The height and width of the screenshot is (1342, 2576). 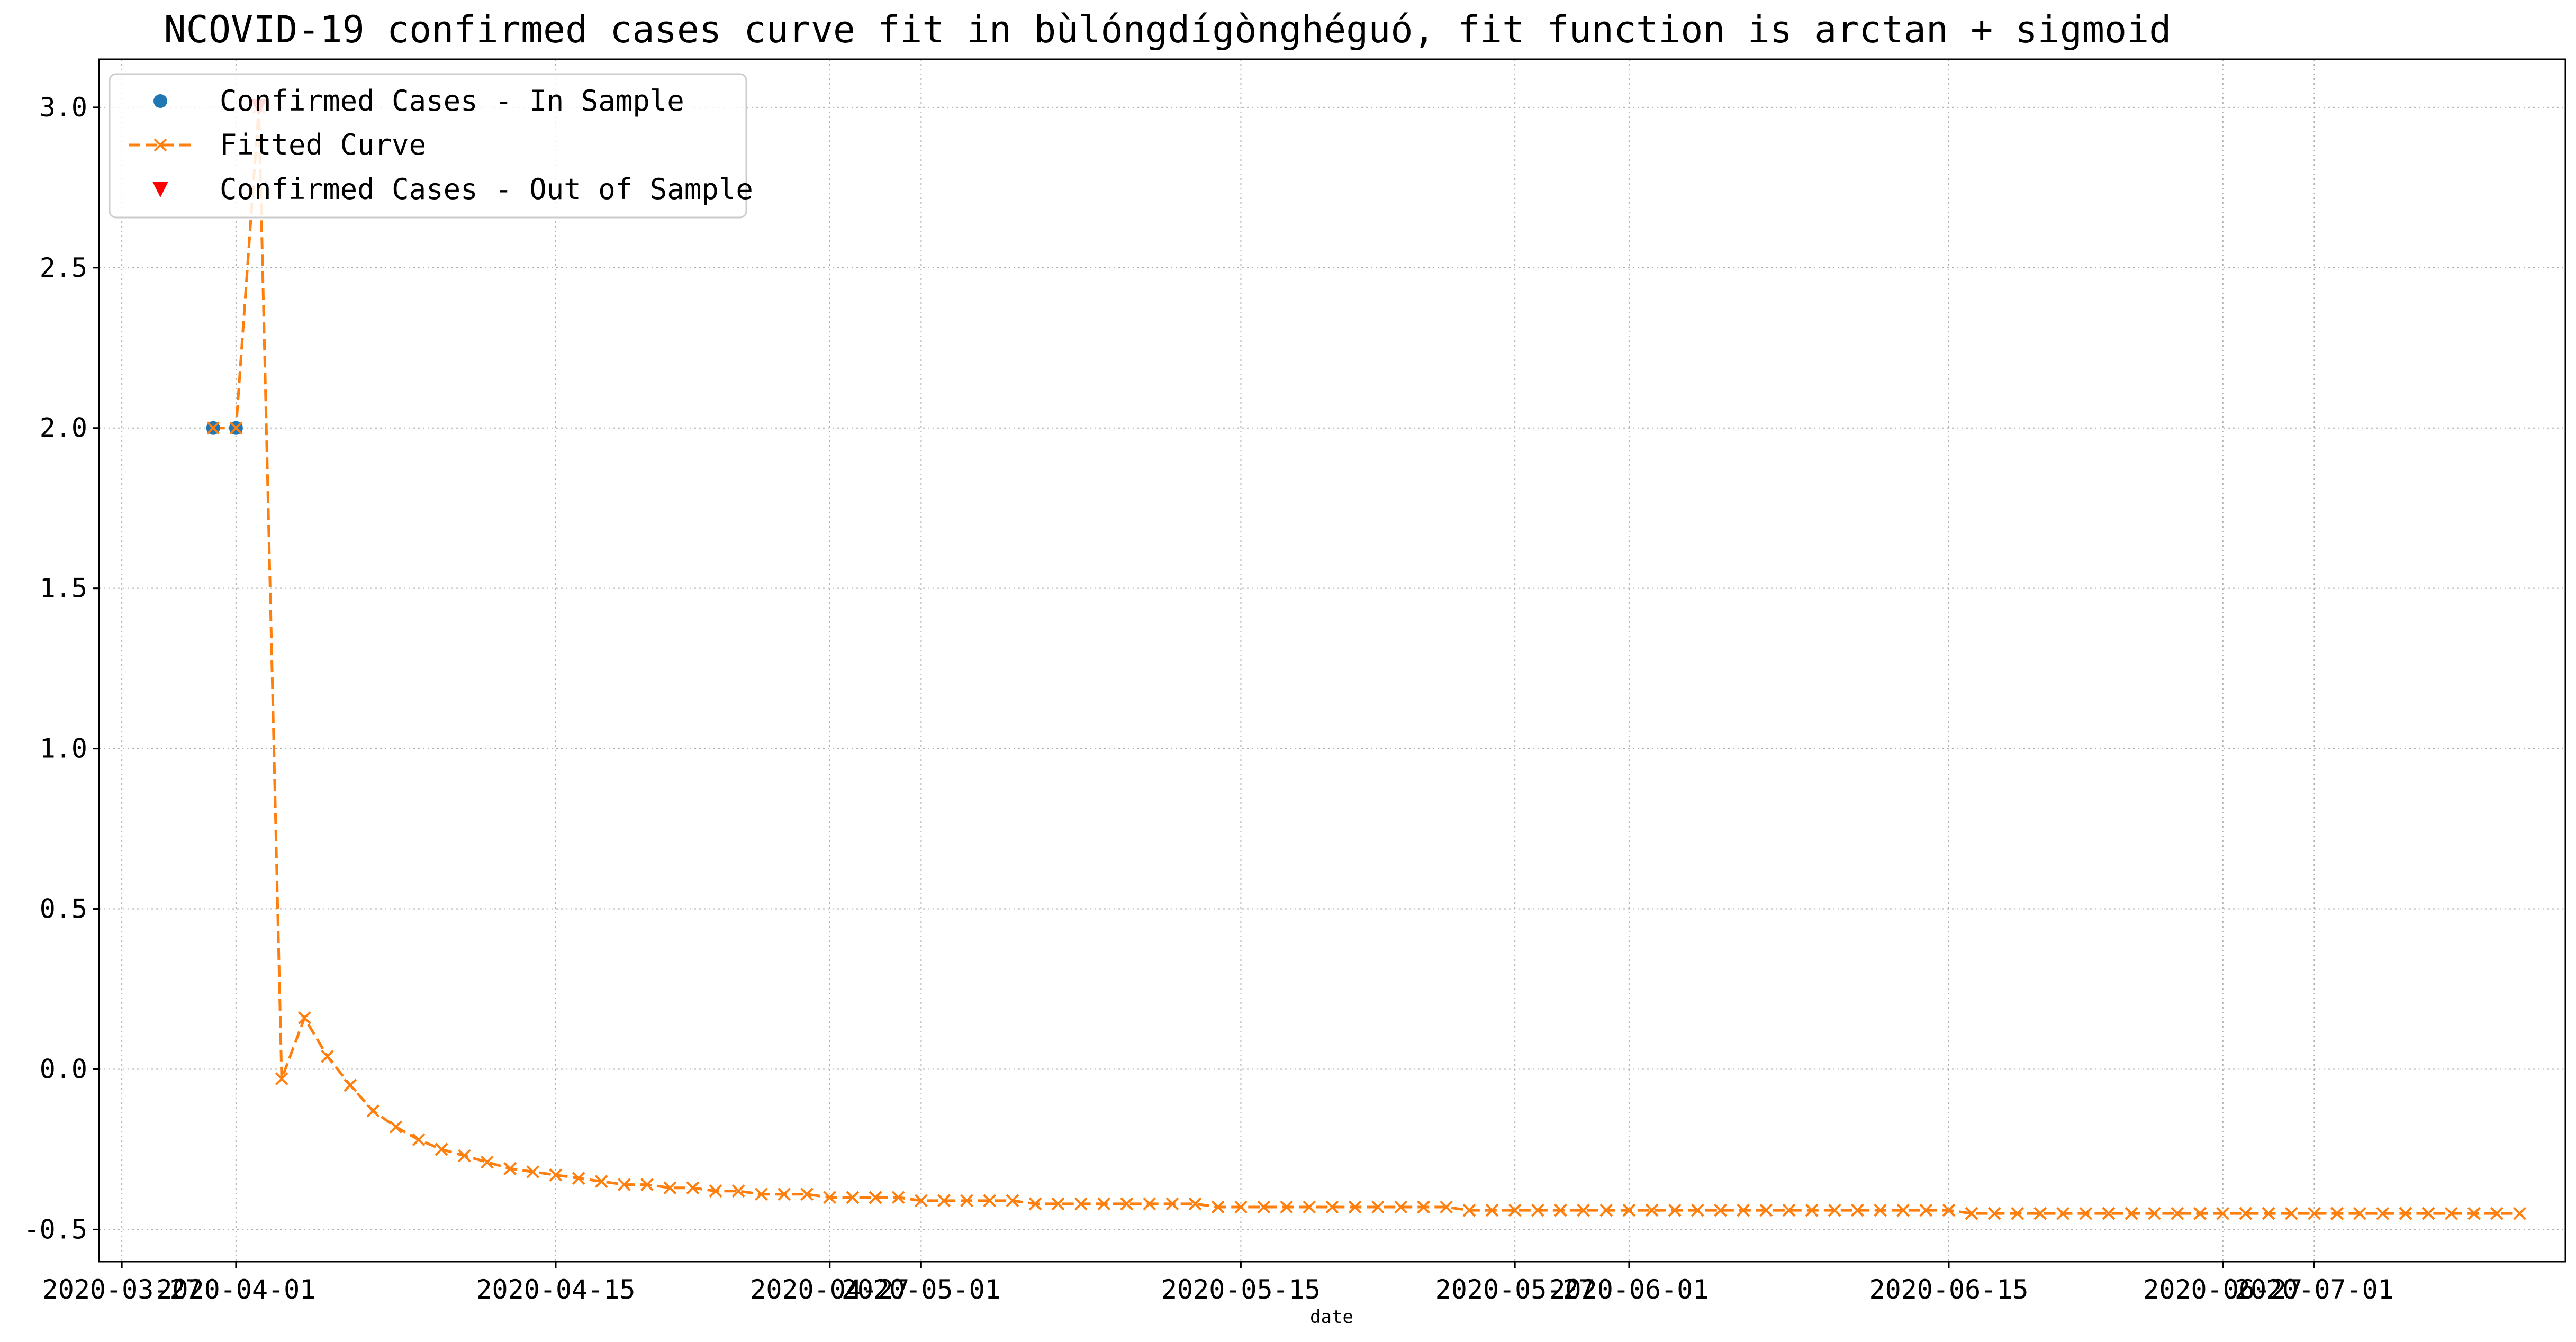 What do you see at coordinates (428, 146) in the screenshot?
I see `legend-box` at bounding box center [428, 146].